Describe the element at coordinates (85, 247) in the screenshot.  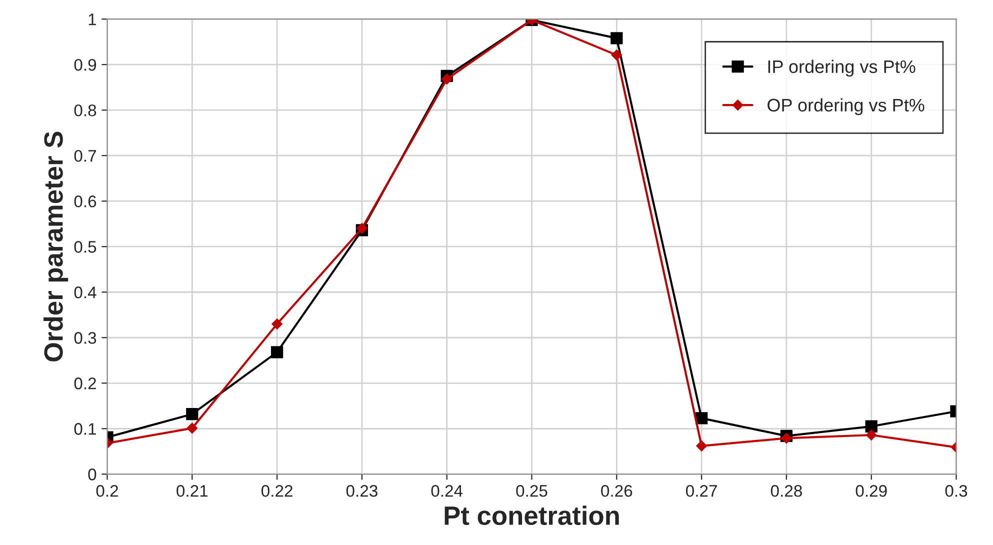
I see `y-tick-label: 0.5` at that location.